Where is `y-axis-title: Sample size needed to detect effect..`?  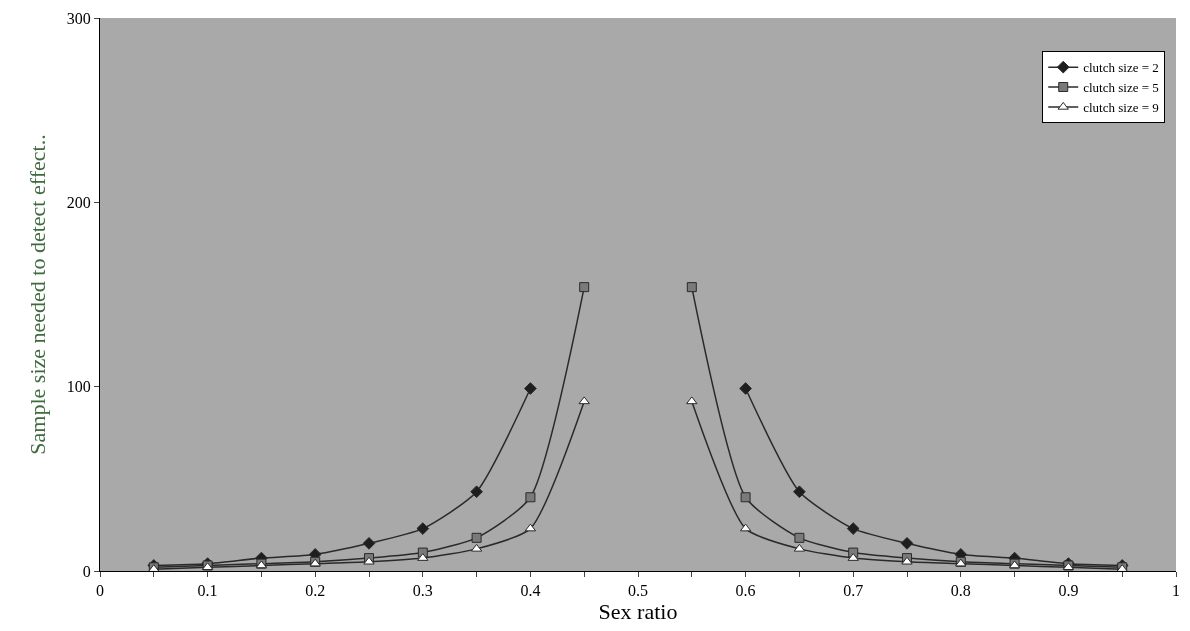
y-axis-title: Sample size needed to detect effect.. is located at coordinates (37, 294).